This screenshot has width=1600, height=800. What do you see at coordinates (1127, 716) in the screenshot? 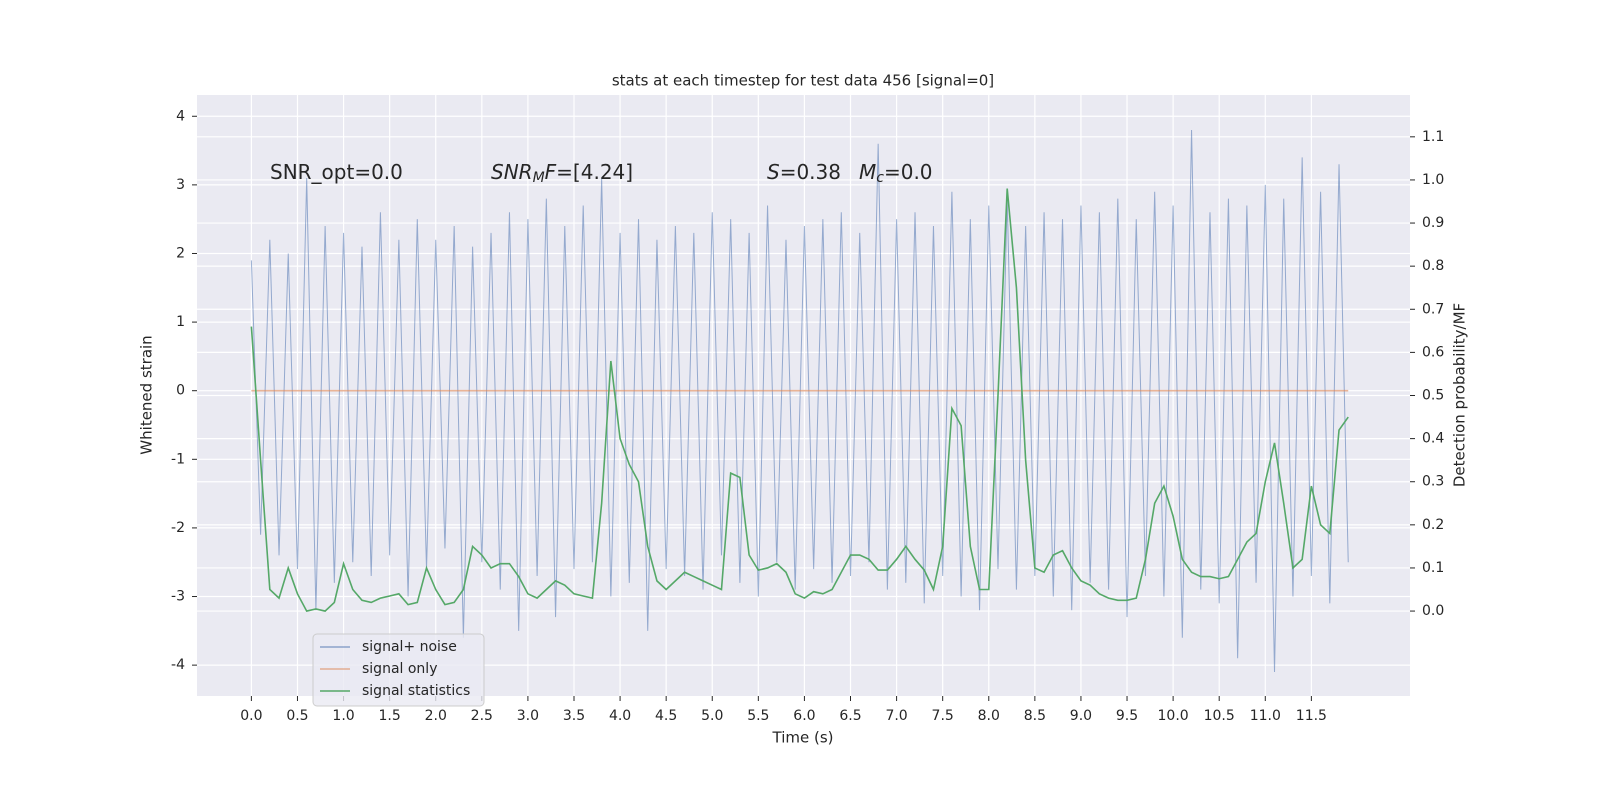
I see `x-tick-label: 9.5` at bounding box center [1127, 716].